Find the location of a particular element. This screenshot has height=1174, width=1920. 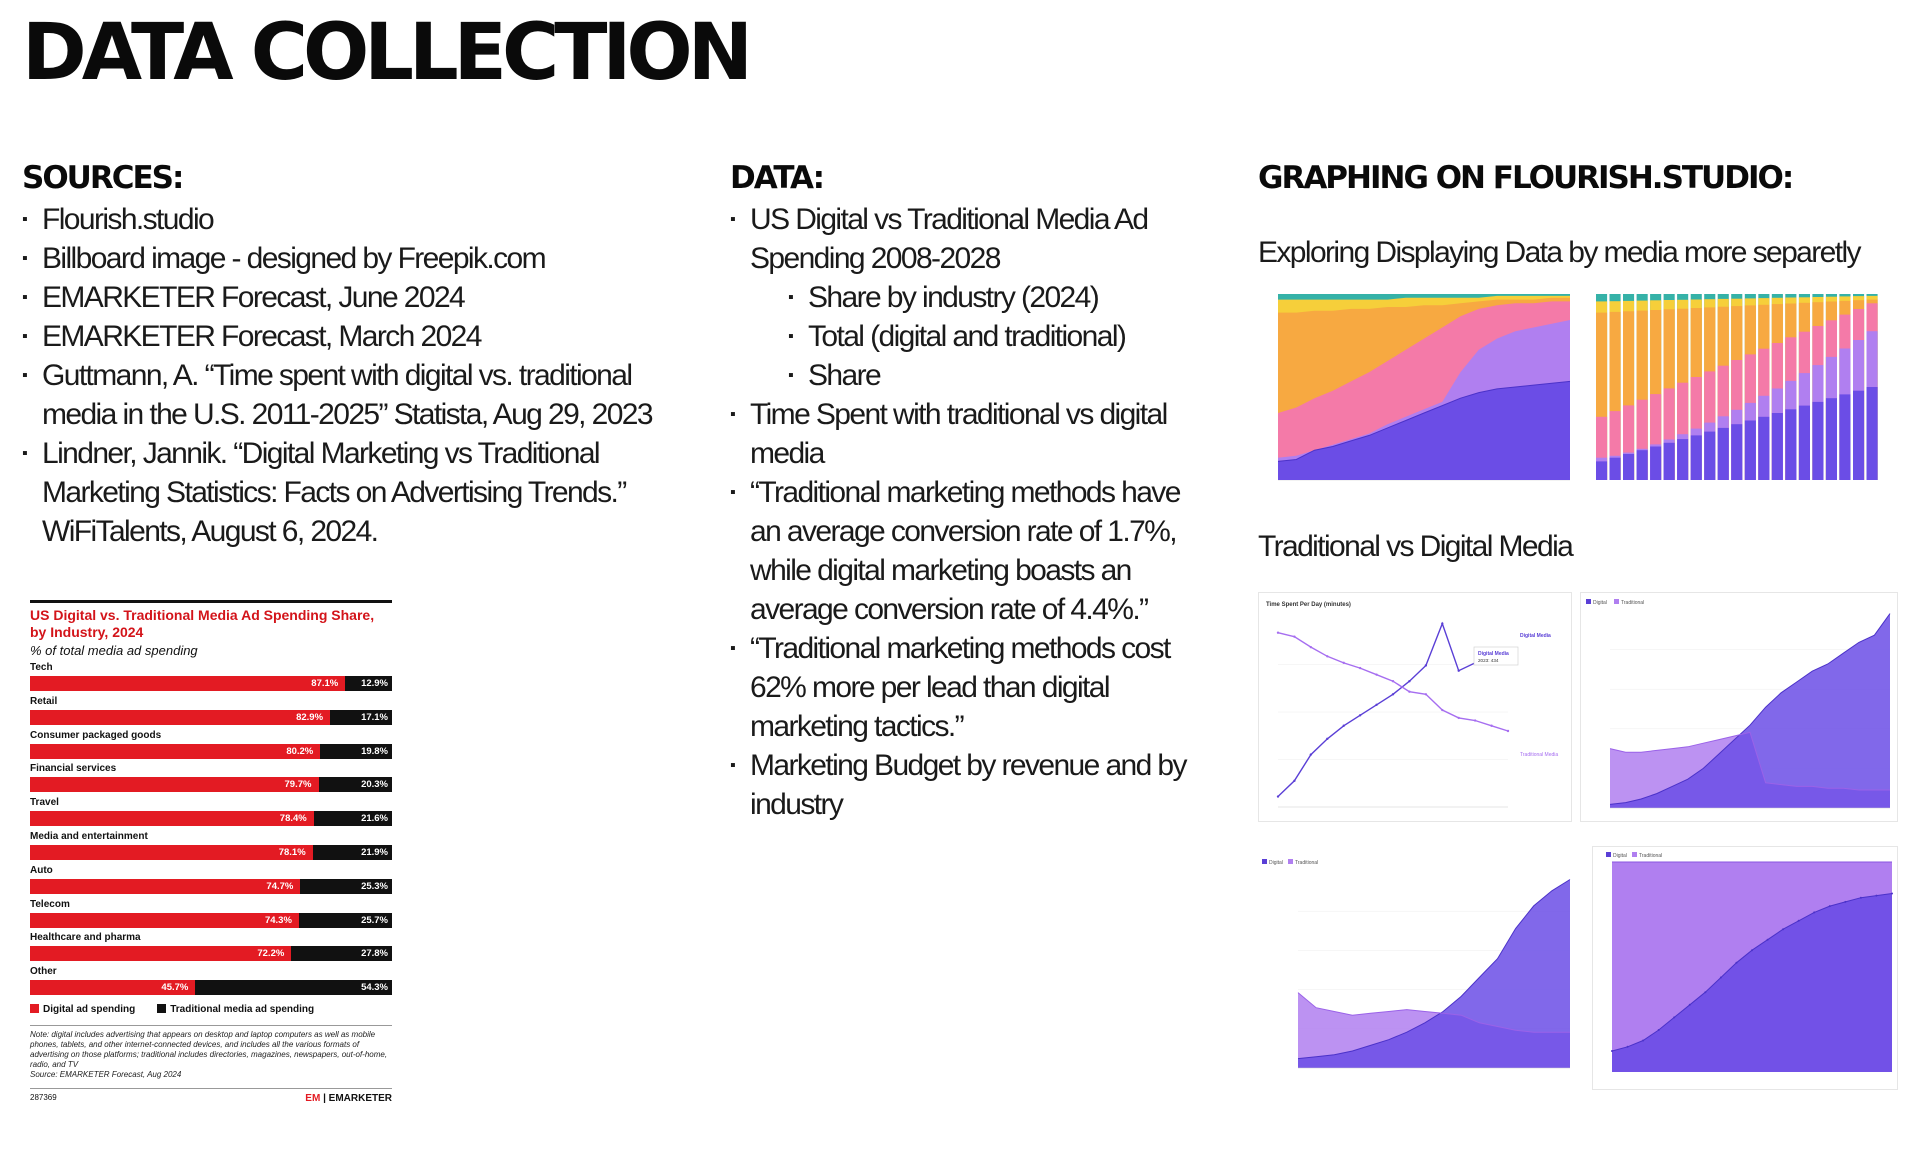

digital-value-label: 80.2% is located at coordinates (300, 751).